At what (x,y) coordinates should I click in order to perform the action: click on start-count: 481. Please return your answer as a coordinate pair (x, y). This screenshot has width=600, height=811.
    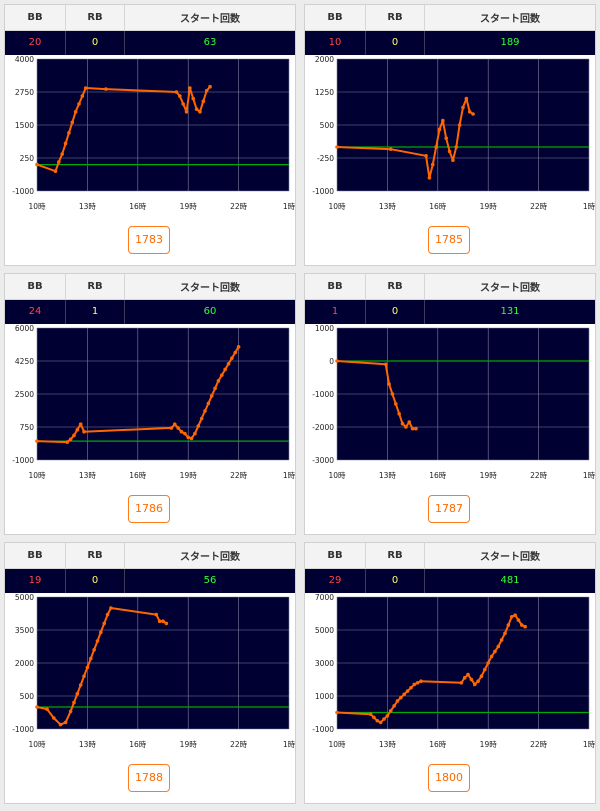
    Looking at the image, I should click on (509, 580).